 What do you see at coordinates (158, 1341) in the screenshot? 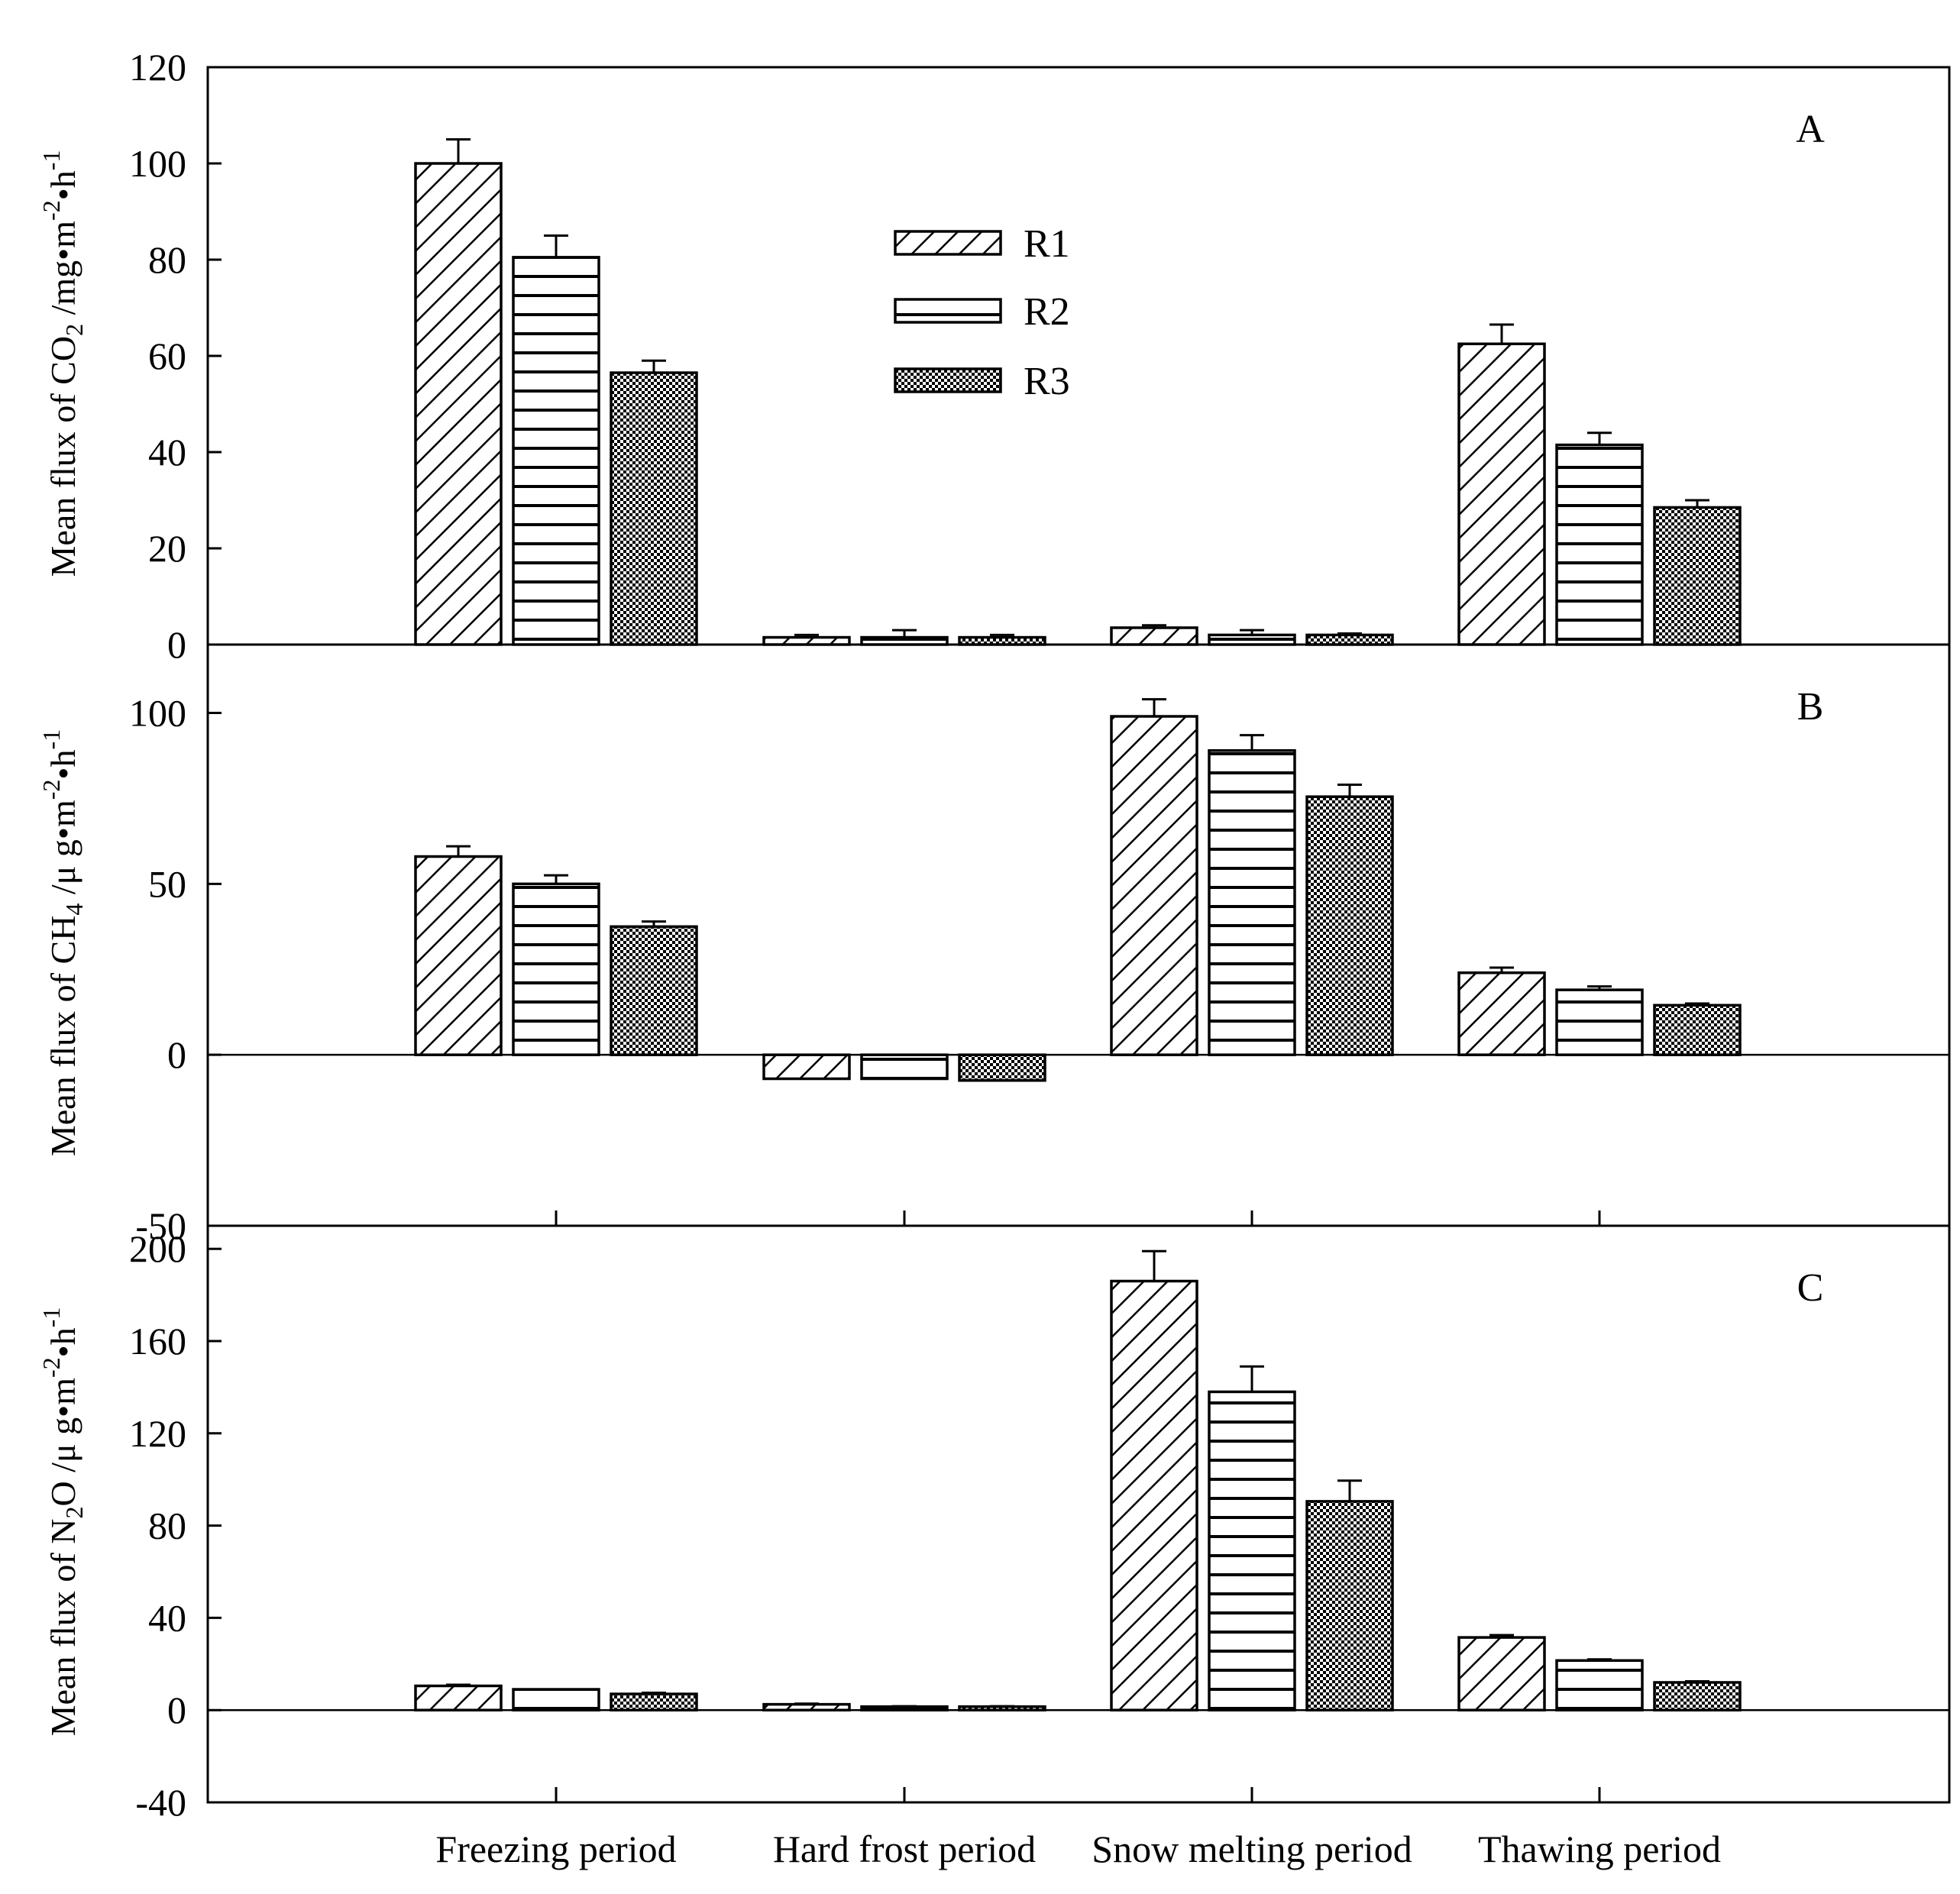
I see `y-tick-label: 160` at bounding box center [158, 1341].